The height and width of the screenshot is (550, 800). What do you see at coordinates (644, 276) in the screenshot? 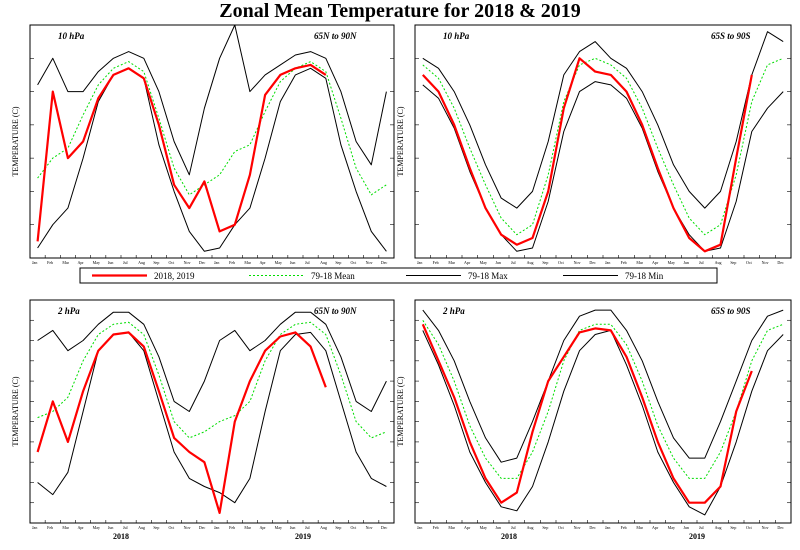
I see `legend-label: 79-18 Min` at bounding box center [644, 276].